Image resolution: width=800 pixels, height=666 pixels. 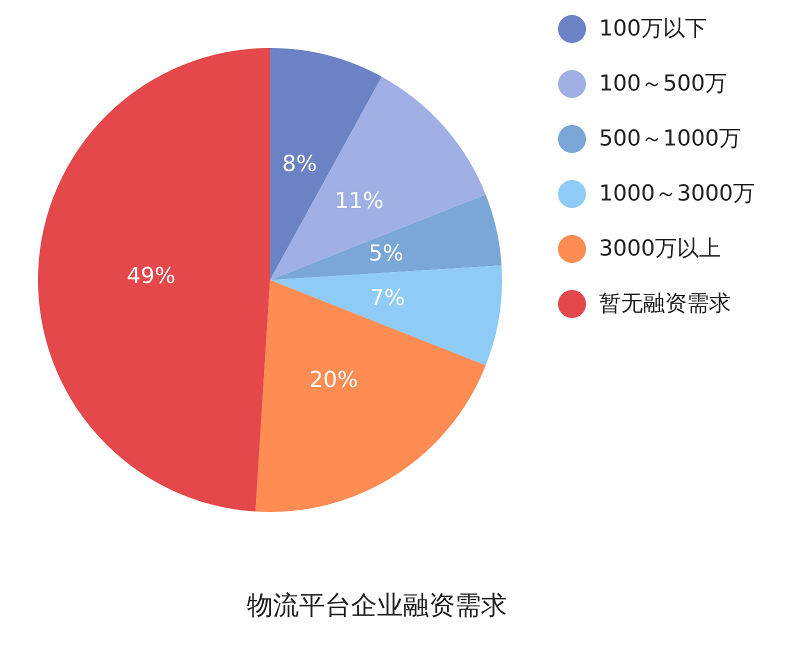 I want to click on data-label: 5%, so click(x=386, y=254).